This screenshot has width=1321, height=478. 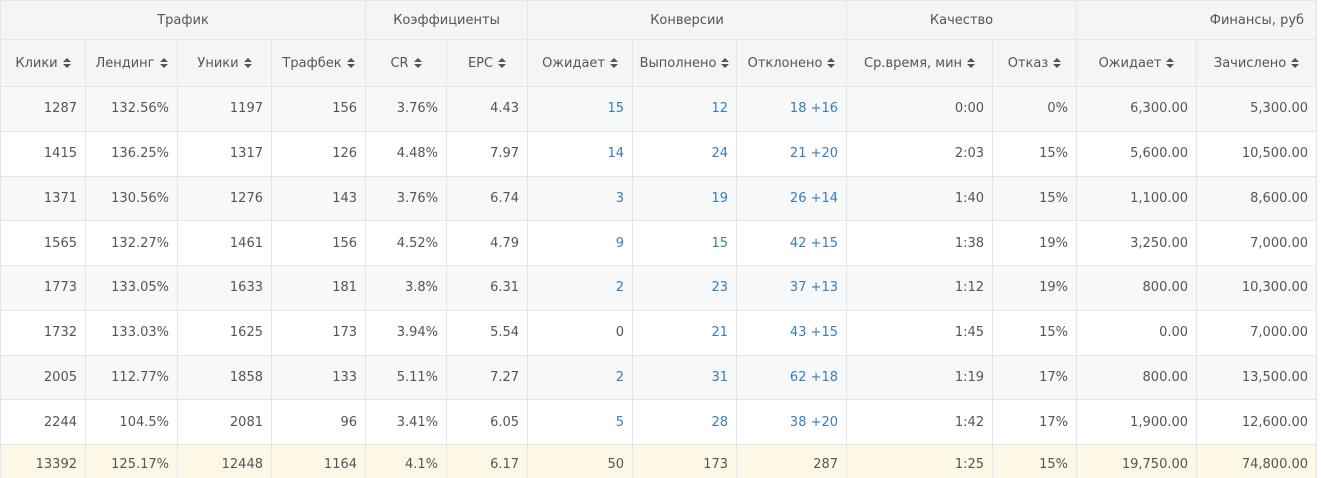 What do you see at coordinates (318, 198) in the screenshot?
I see `table-cell: 143` at bounding box center [318, 198].